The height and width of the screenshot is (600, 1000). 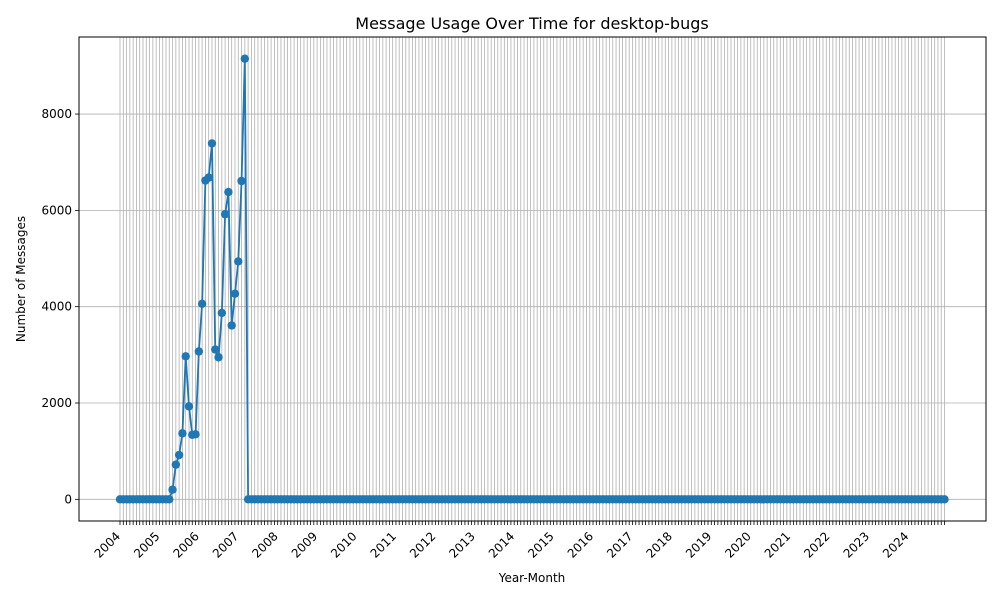 I want to click on y-tick-label: 6000, so click(x=56, y=210).